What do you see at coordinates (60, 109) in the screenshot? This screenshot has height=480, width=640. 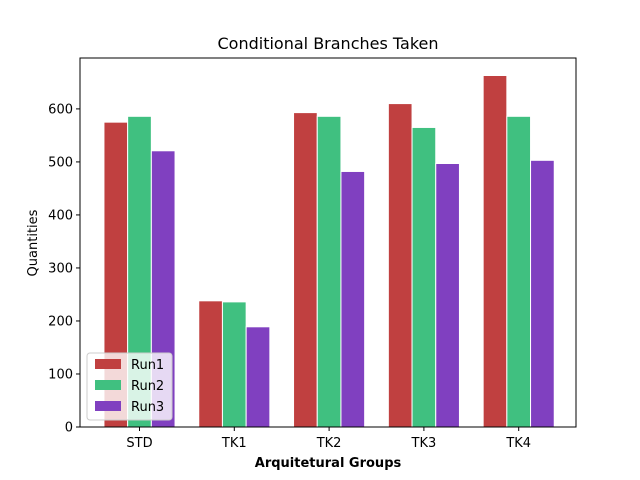 I see `y-tick-label: 600` at bounding box center [60, 109].